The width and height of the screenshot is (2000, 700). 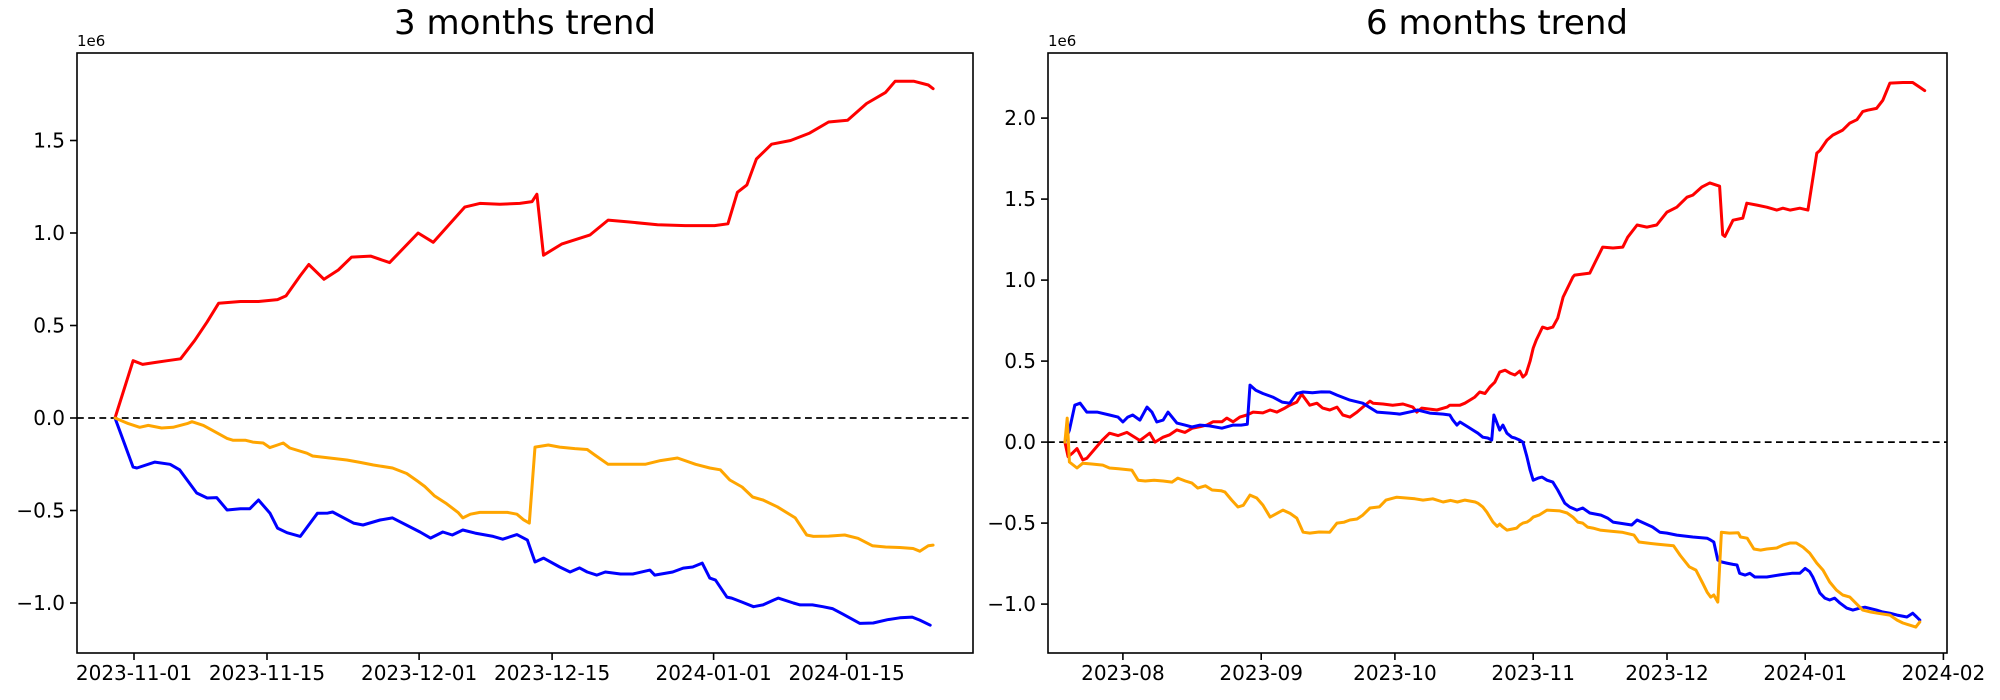 What do you see at coordinates (1261, 673) in the screenshot?
I see `x-tick-label: 2023-09` at bounding box center [1261, 673].